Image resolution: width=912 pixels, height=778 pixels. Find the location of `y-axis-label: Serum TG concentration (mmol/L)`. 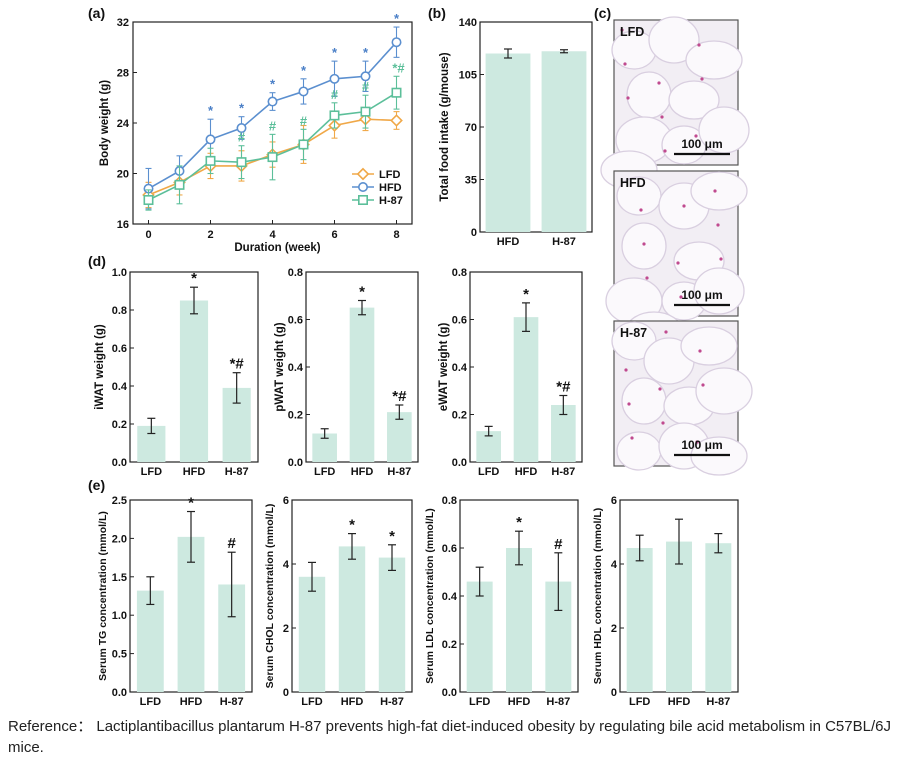

y-axis-label: Serum TG concentration (mmol/L) is located at coordinates (103, 596).